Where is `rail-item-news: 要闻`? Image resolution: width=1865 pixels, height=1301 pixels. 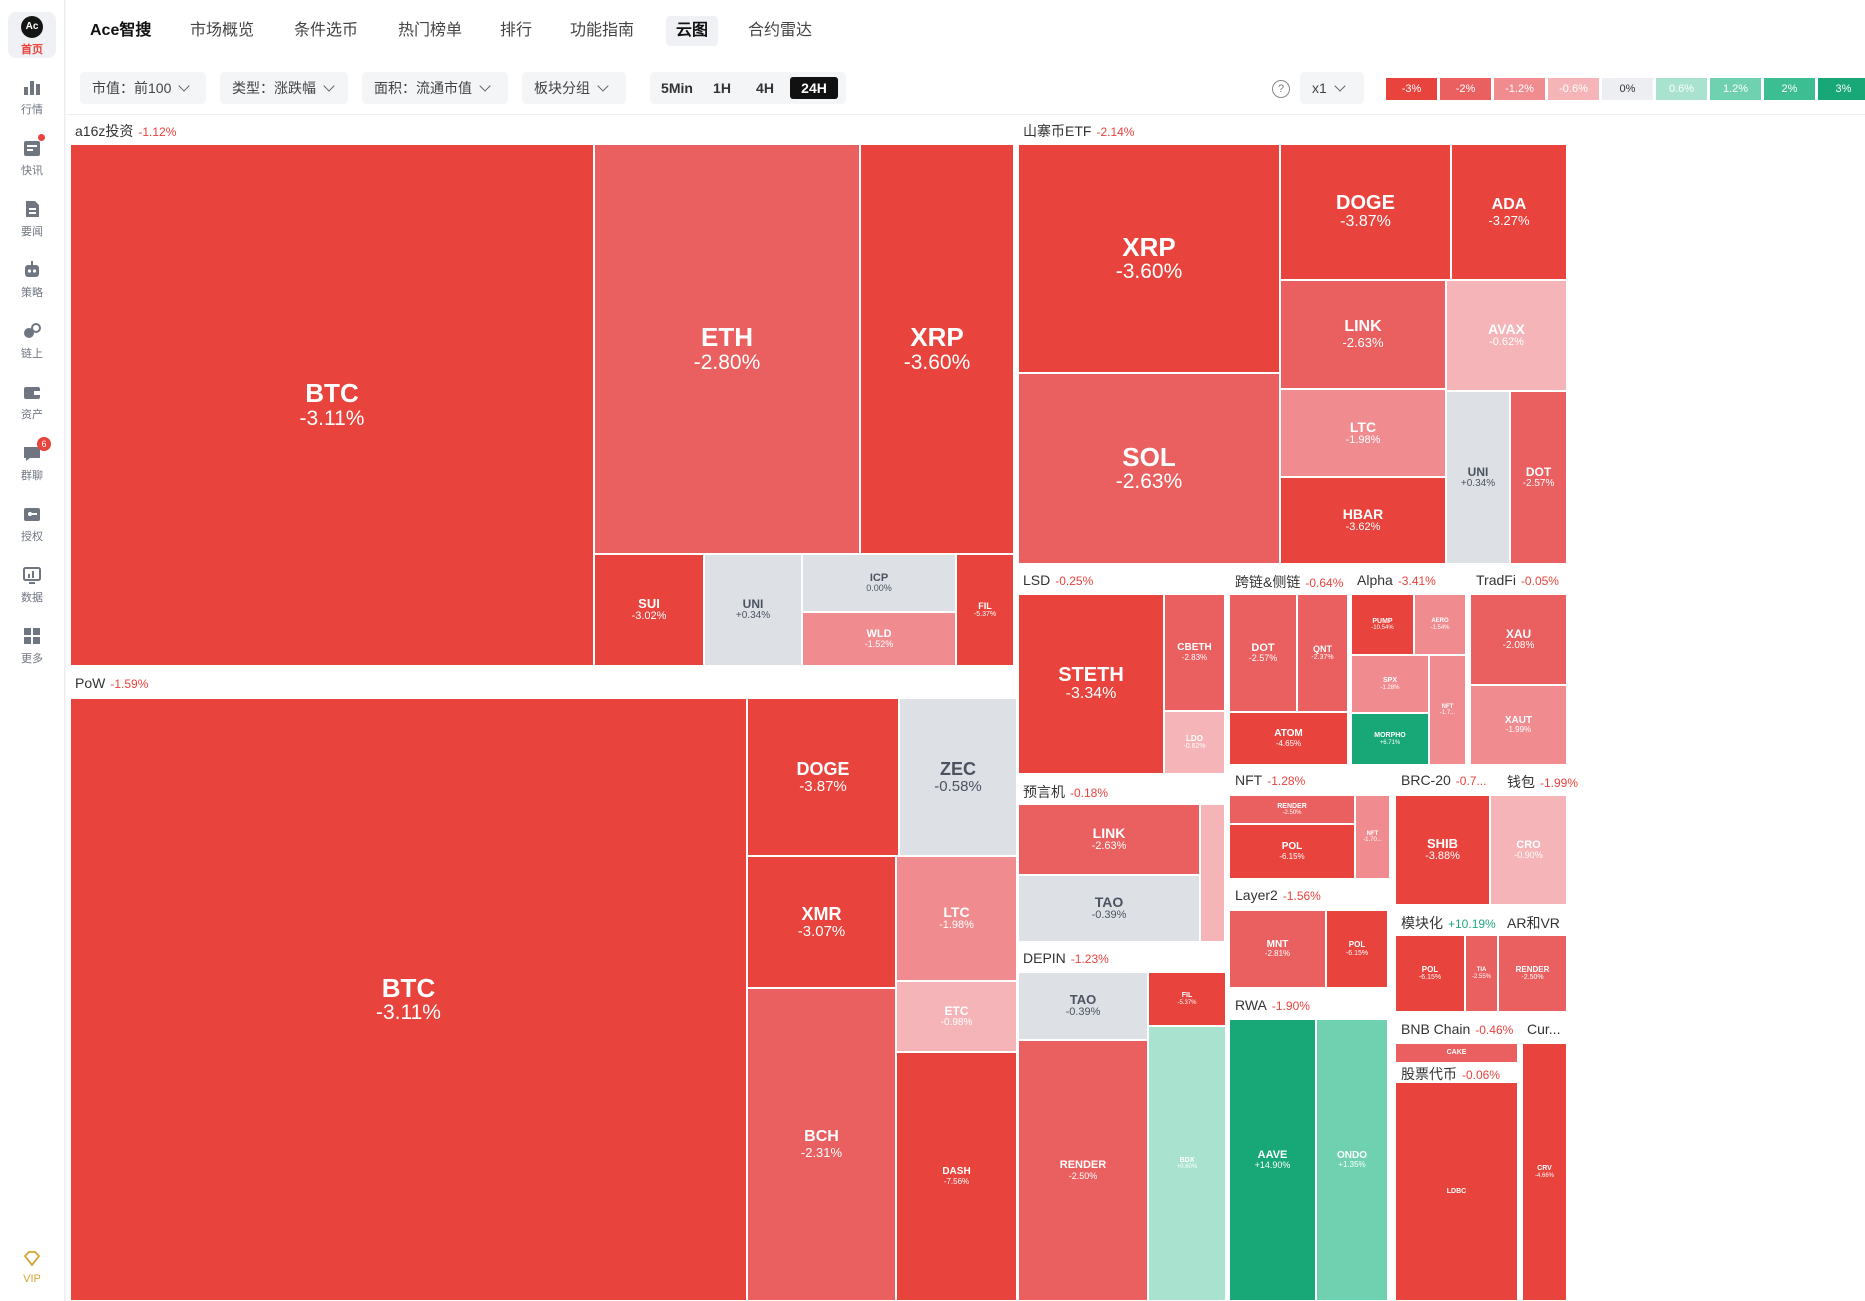 rail-item-news: 要闻 is located at coordinates (32, 218).